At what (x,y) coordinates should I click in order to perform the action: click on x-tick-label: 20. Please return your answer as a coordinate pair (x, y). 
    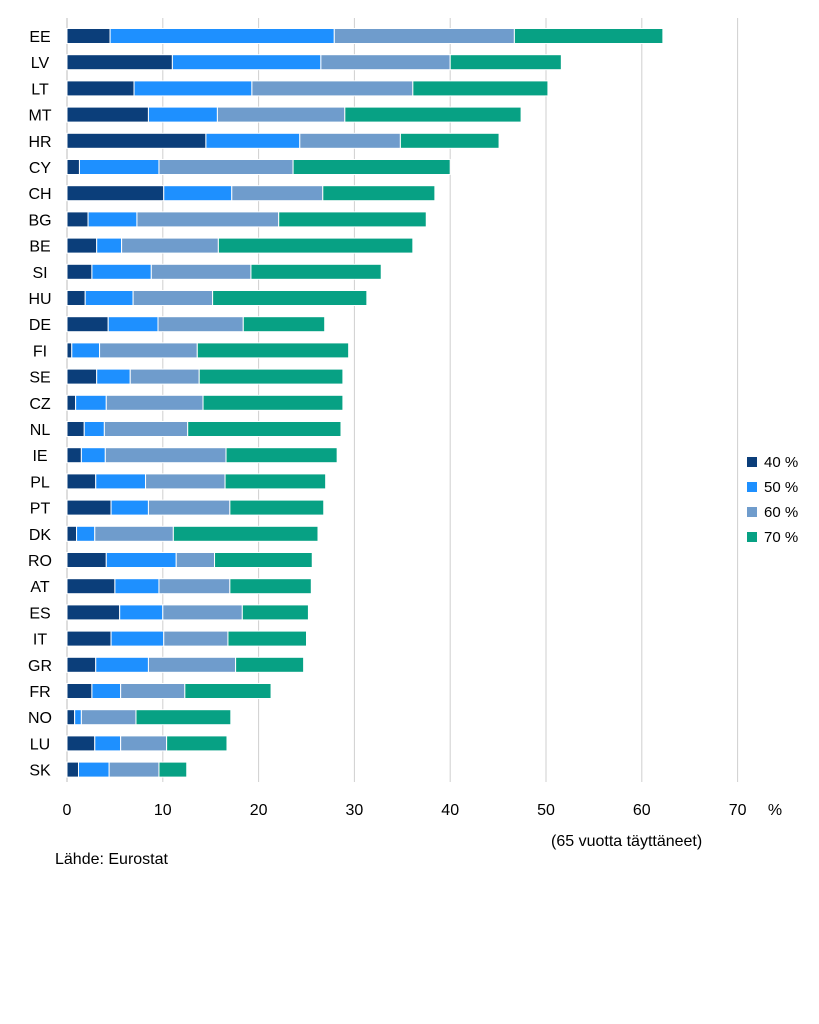
    Looking at the image, I should click on (259, 810).